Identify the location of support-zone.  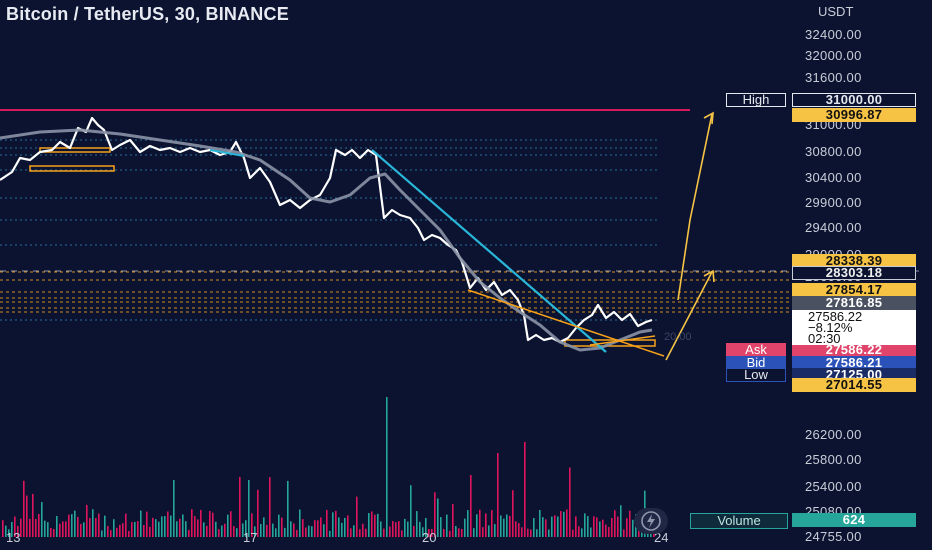
(75, 150).